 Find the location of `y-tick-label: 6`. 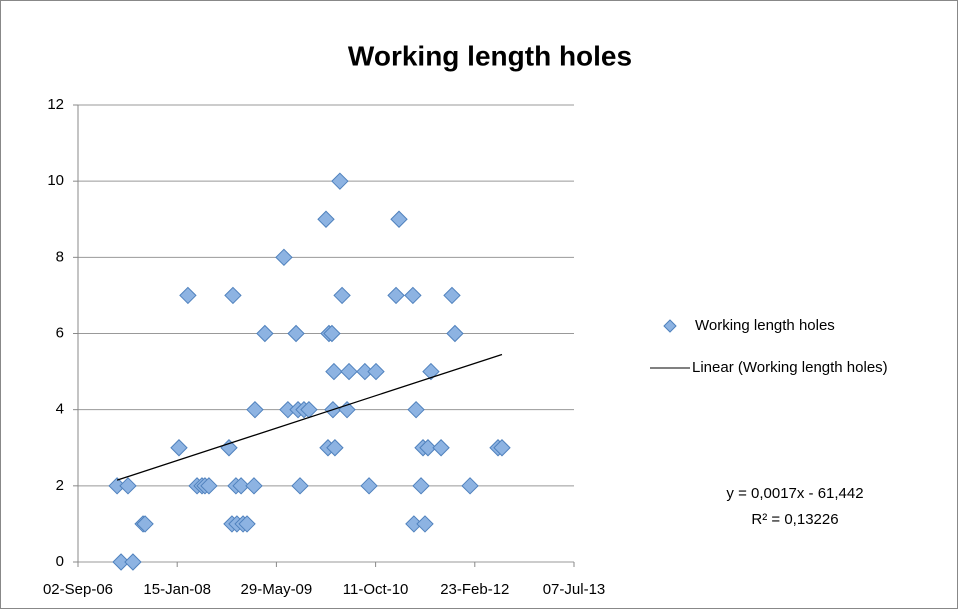

y-tick-label: 6 is located at coordinates (60, 332).